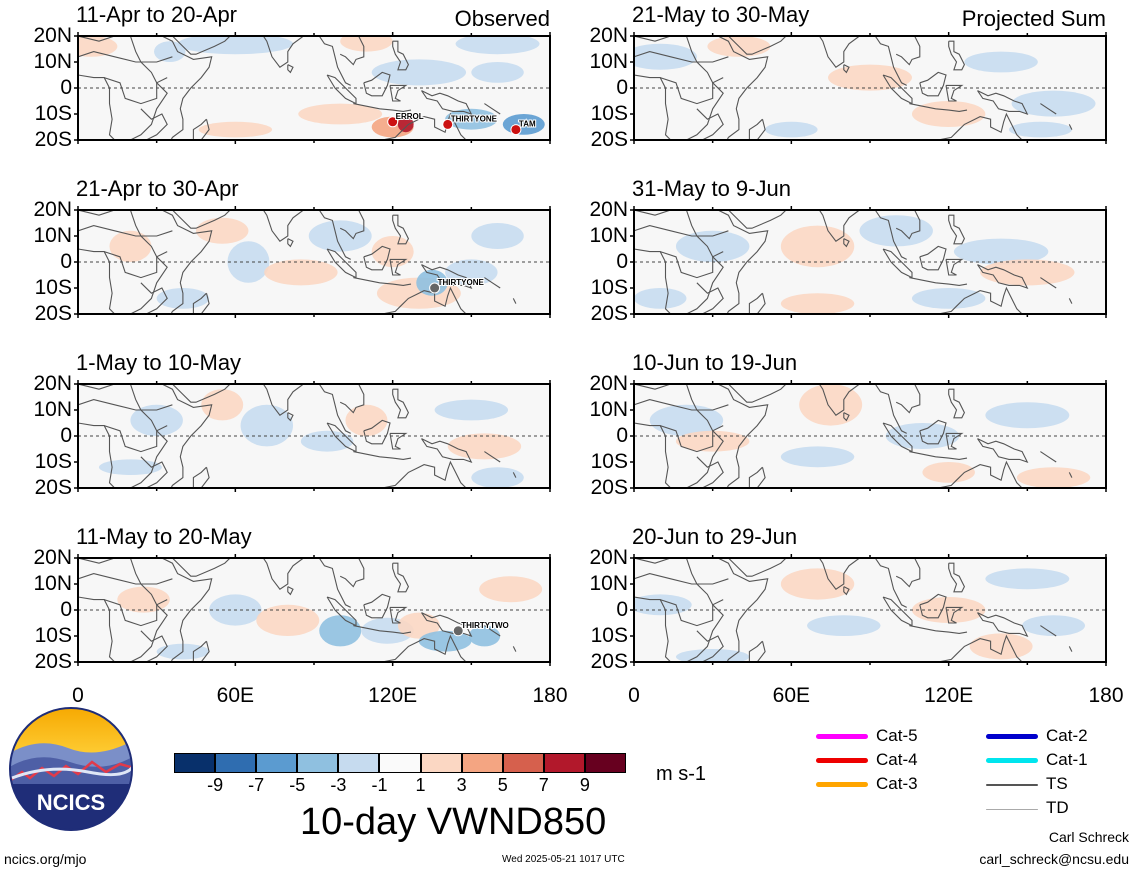 This screenshot has height=872, width=1135. I want to click on legend-label: Cat-4, so click(897, 759).